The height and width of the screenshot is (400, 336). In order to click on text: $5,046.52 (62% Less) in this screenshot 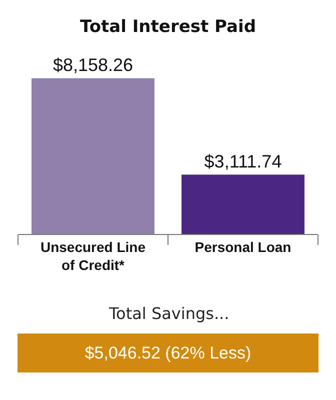, I will do `click(168, 353)`.